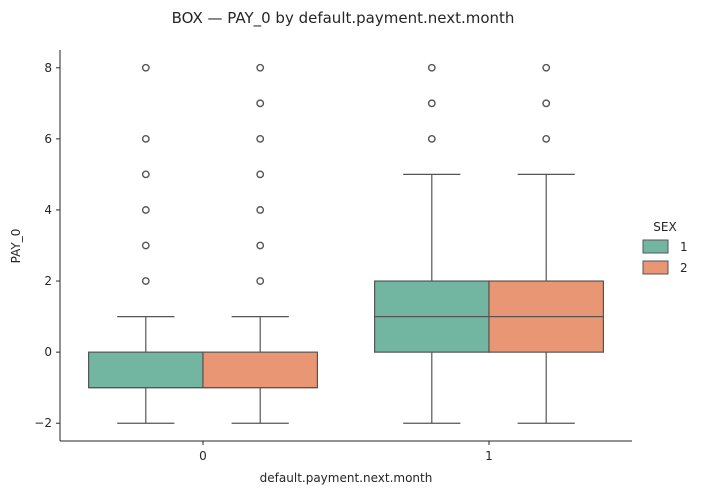 This screenshot has width=701, height=495. Describe the element at coordinates (48, 210) in the screenshot. I see `y-tick-label: 4` at that location.